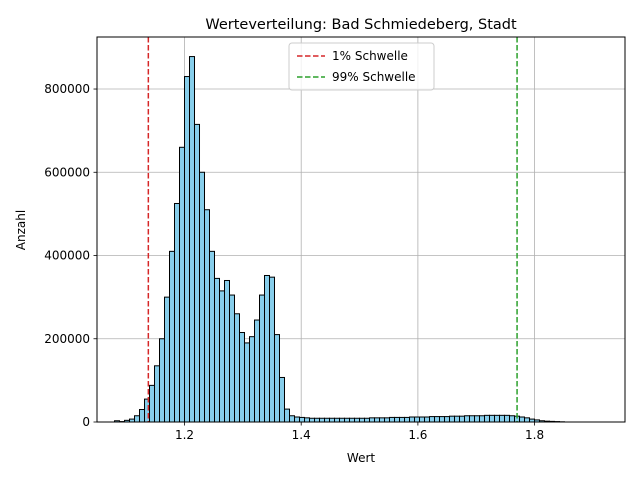  I want to click on y-tick-label: 400000, so click(67, 256).